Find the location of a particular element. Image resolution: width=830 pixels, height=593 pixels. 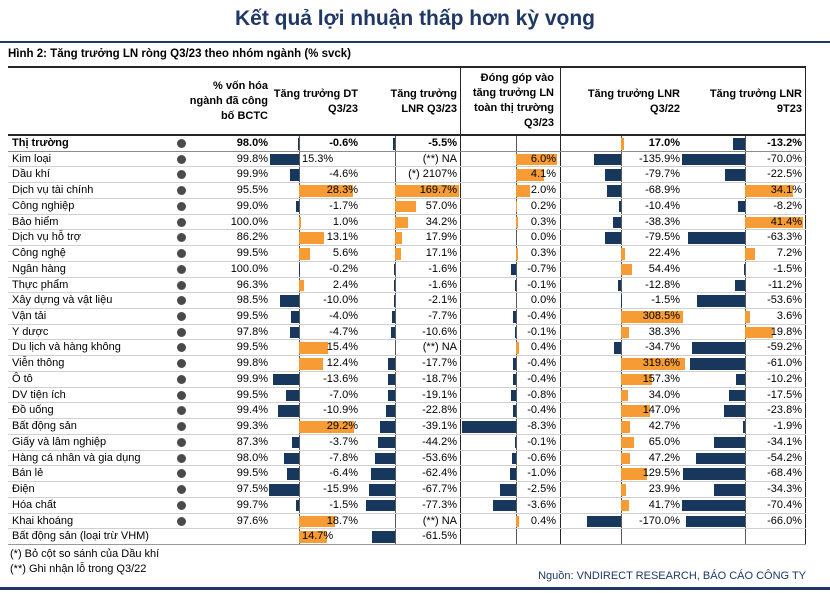

column-header-lnr: Tăng trưởng LNR Q3/23 is located at coordinates (424, 101).